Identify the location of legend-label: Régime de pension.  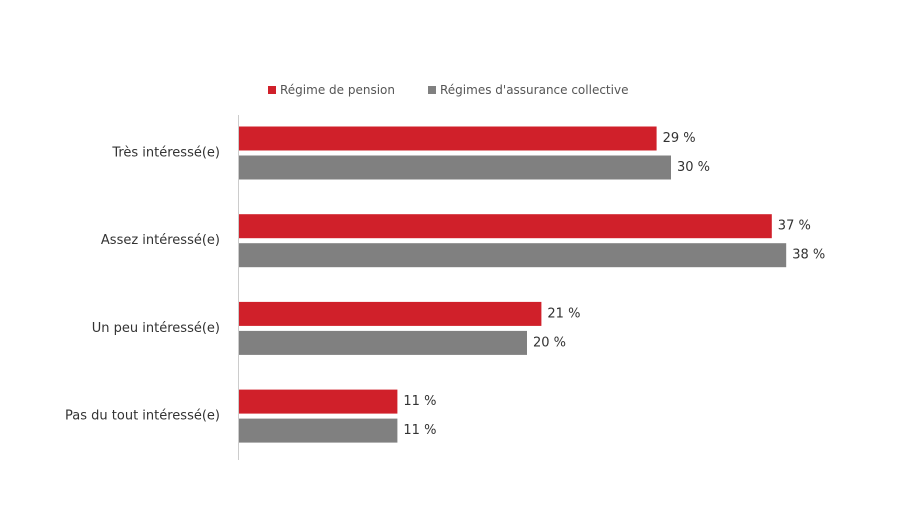
(337, 90).